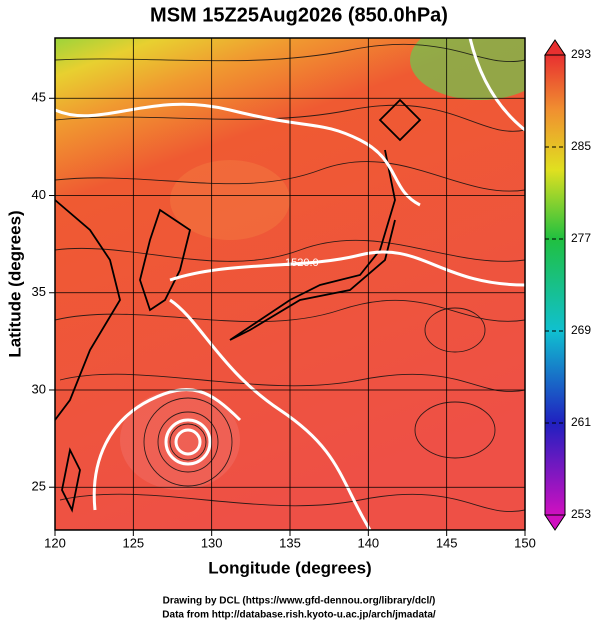 This screenshot has width=599, height=630. I want to click on y-tick-label: 45, so click(39, 97).